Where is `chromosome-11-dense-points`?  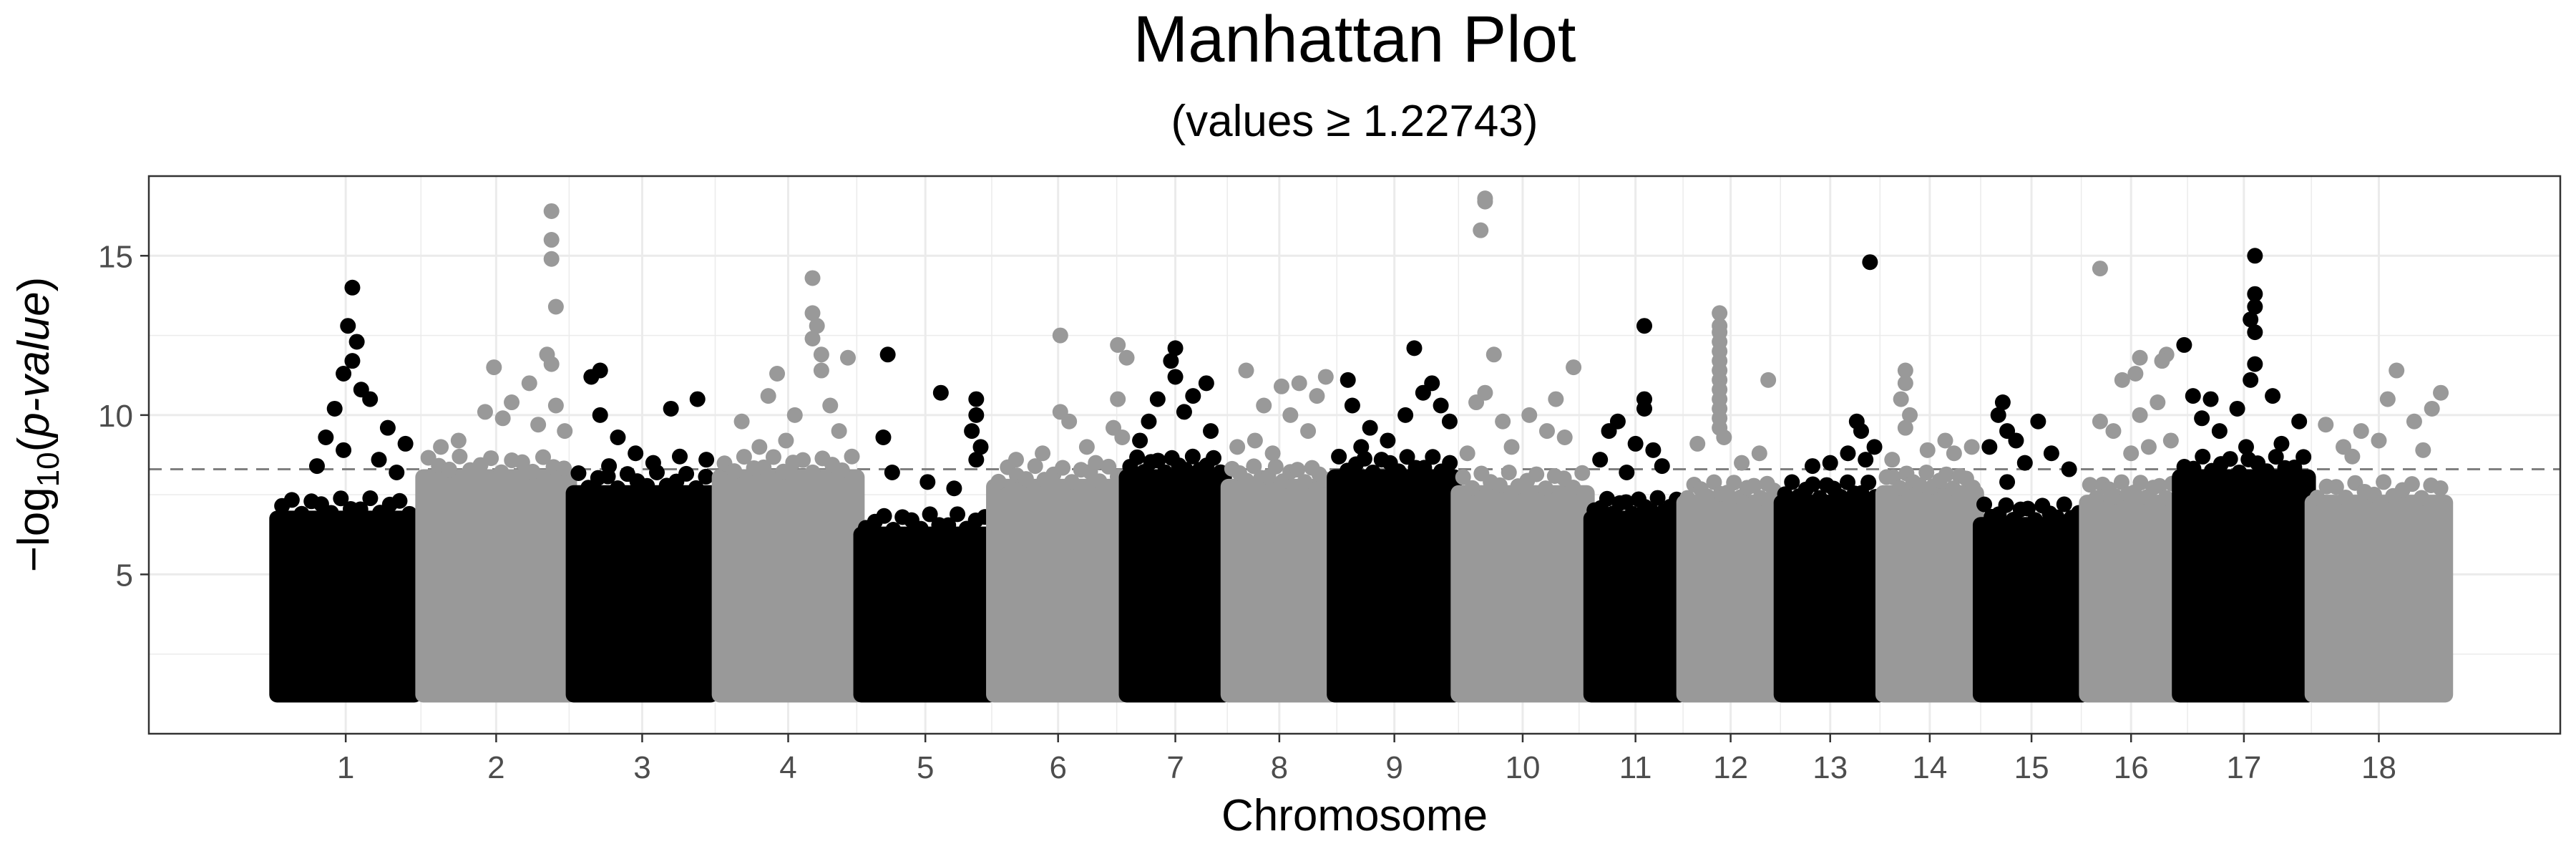 chromosome-11-dense-points is located at coordinates (1635, 606).